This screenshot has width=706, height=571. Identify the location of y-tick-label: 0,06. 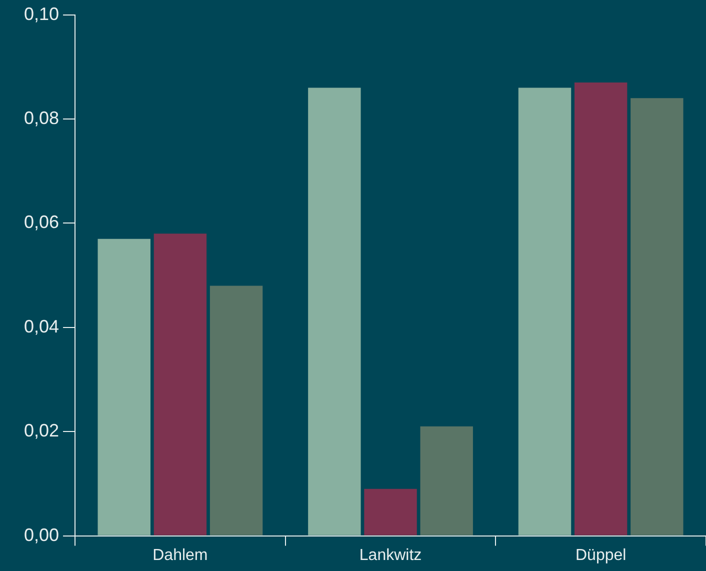
(42, 222).